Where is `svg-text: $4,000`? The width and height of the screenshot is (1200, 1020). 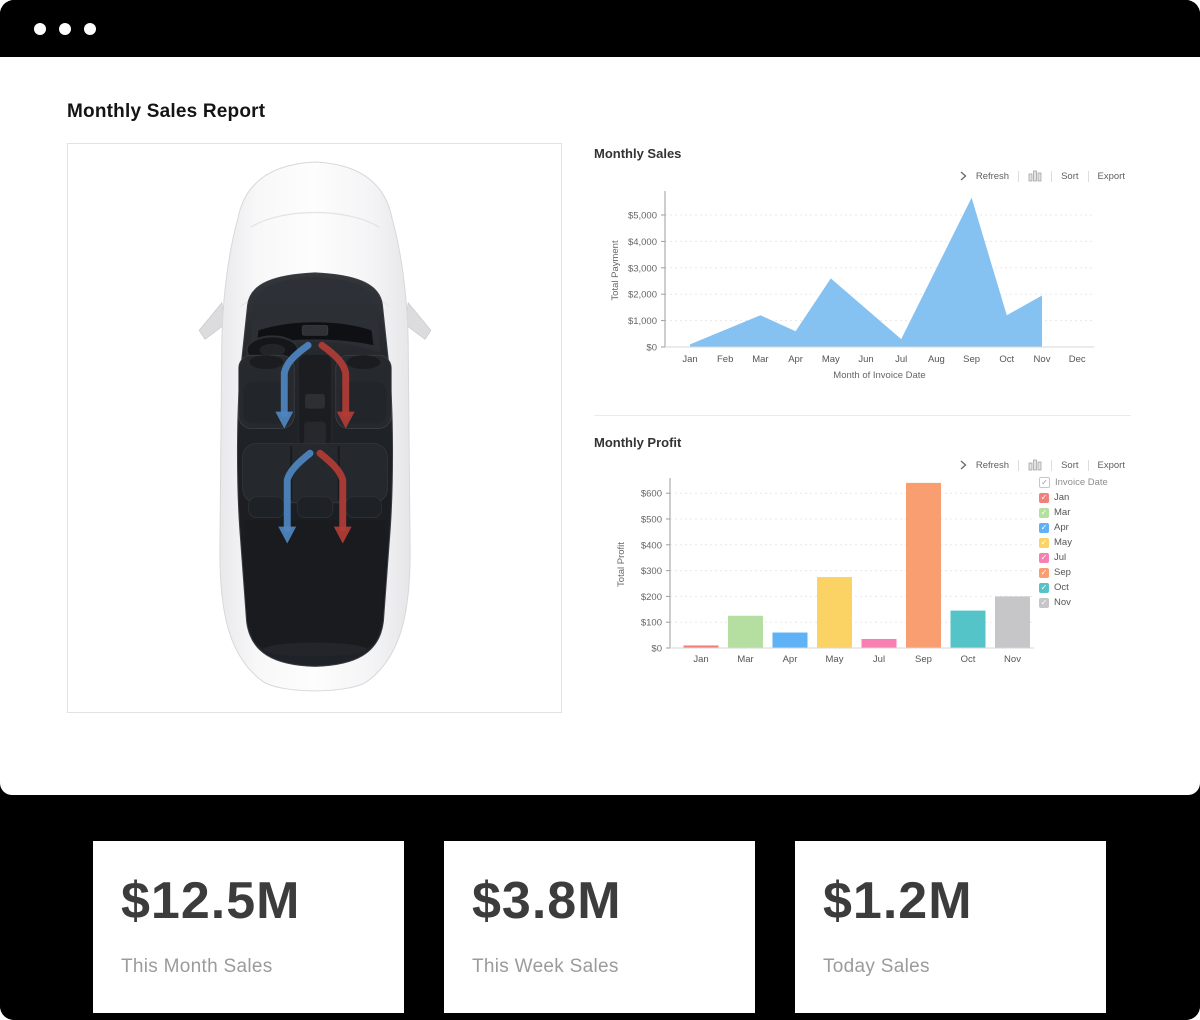
svg-text: $4,000 is located at coordinates (642, 242).